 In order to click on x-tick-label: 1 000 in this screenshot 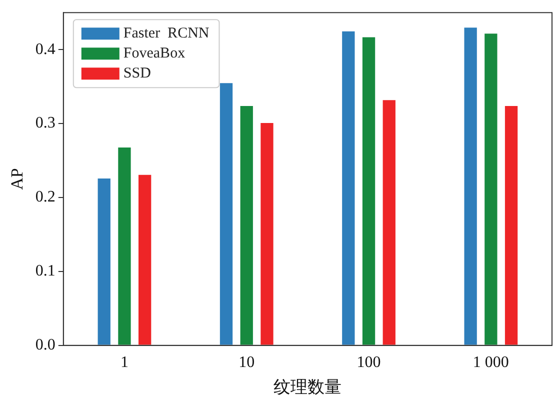, I will do `click(490, 363)`.